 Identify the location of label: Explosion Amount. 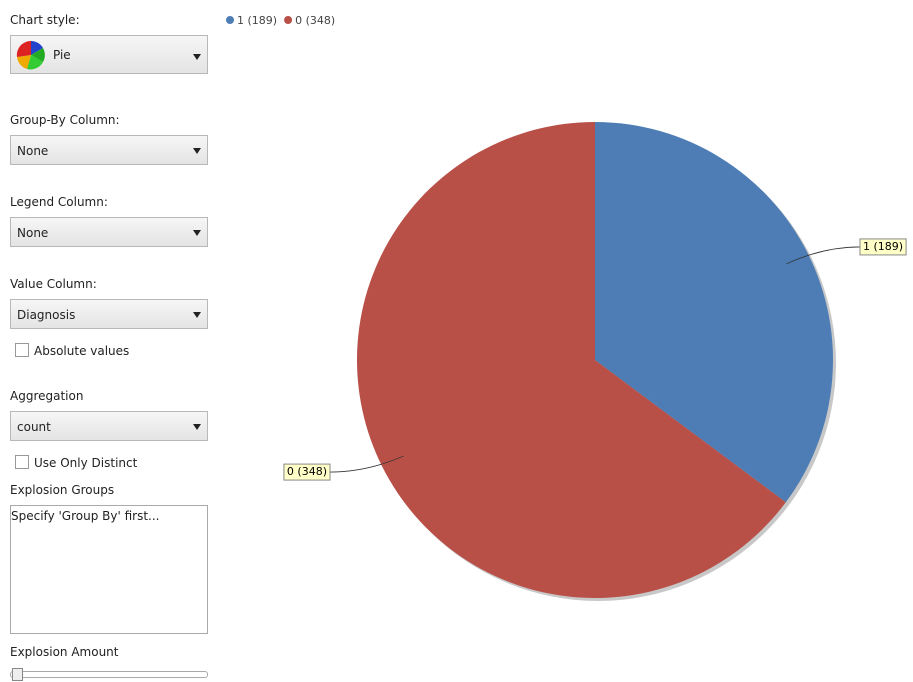
(64, 652).